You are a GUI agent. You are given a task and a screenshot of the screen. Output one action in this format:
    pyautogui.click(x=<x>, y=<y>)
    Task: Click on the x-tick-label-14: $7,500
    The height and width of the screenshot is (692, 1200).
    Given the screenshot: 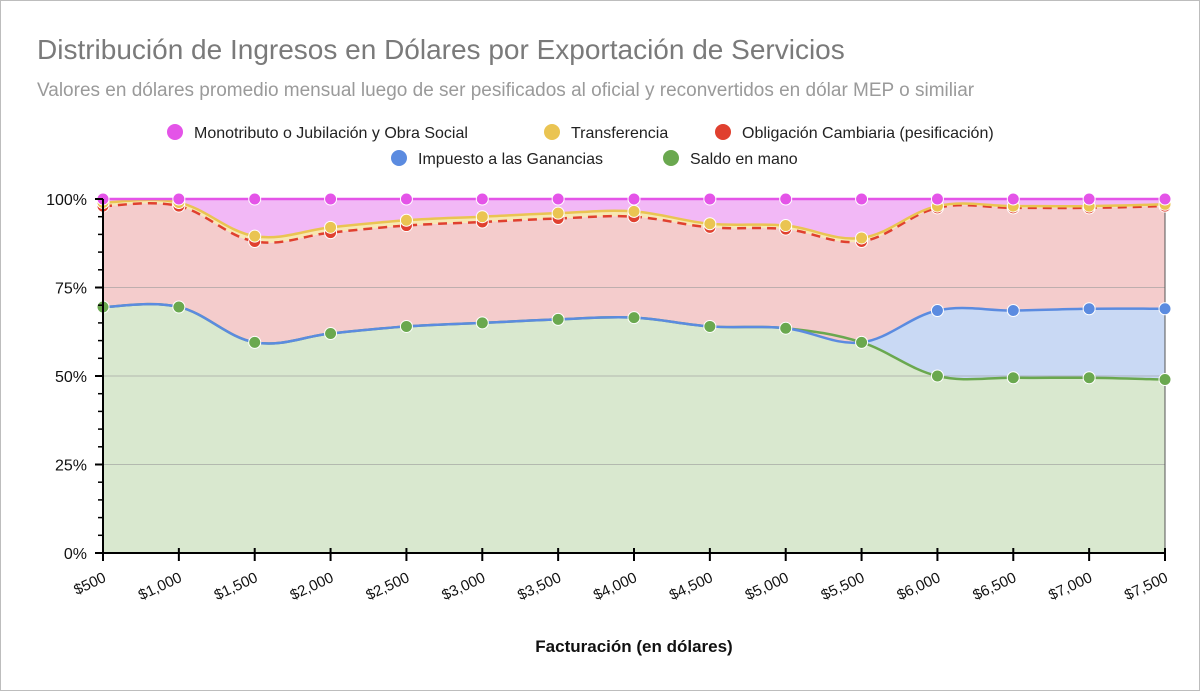 What is the action you would take?
    pyautogui.click(x=1146, y=586)
    